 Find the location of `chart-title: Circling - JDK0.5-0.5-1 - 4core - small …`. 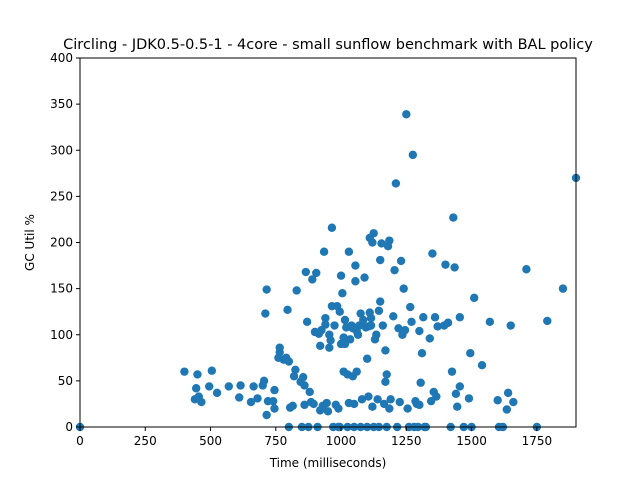

chart-title: Circling - JDK0.5-0.5-1 - 4core - small … is located at coordinates (328, 45).